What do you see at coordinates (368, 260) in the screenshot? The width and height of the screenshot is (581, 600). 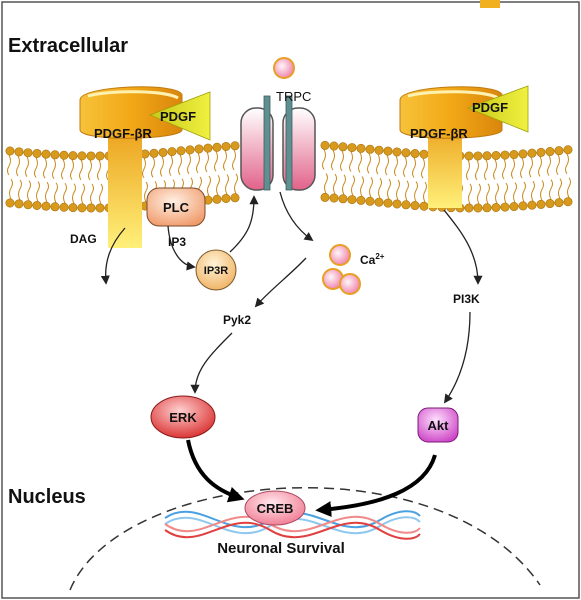 I see `calcium-symbol: Ca` at bounding box center [368, 260].